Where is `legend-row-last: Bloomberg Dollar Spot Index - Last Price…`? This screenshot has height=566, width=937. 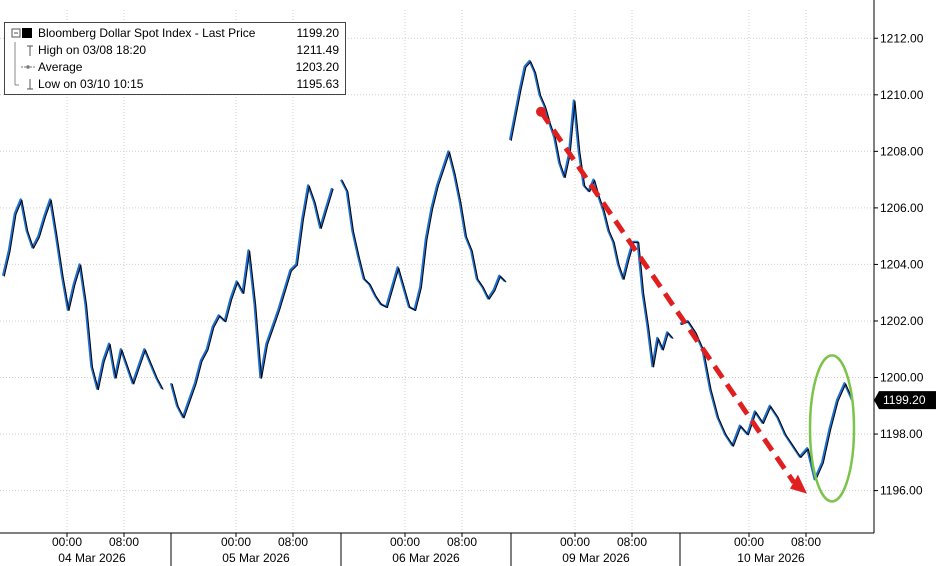
legend-row-last: Bloomberg Dollar Spot Index - Last Price… is located at coordinates (175, 33).